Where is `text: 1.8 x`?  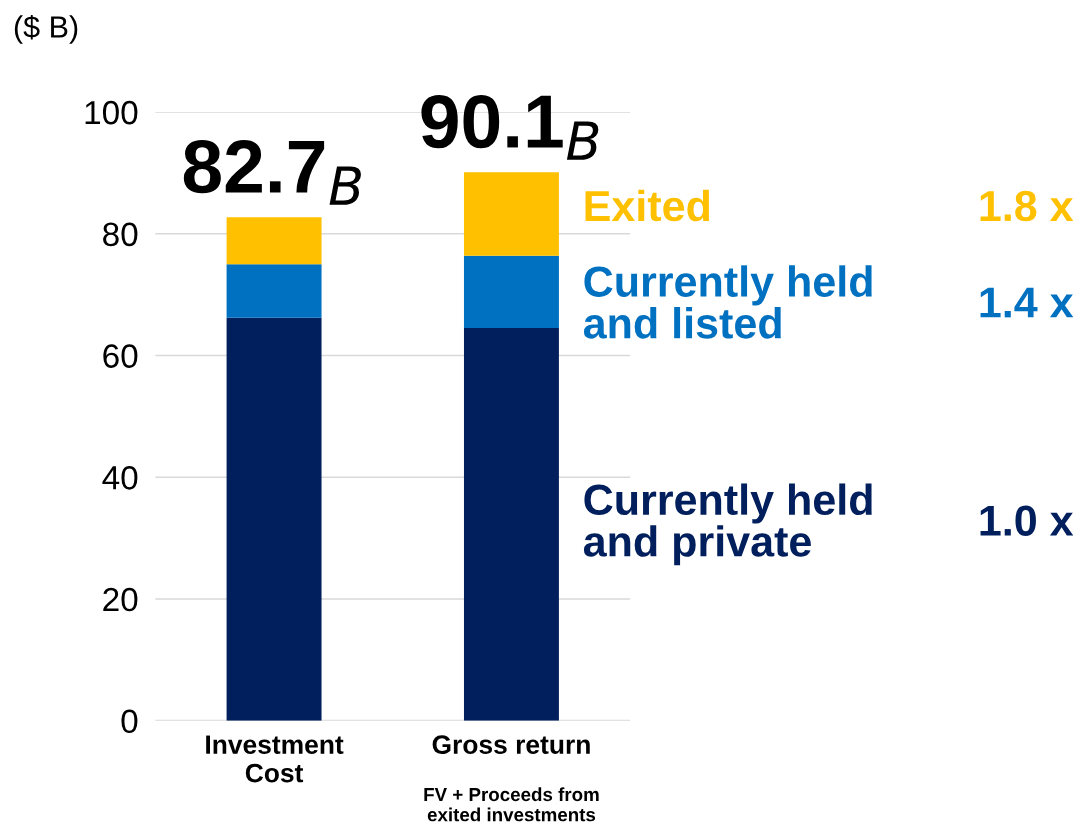
text: 1.8 x is located at coordinates (1027, 206).